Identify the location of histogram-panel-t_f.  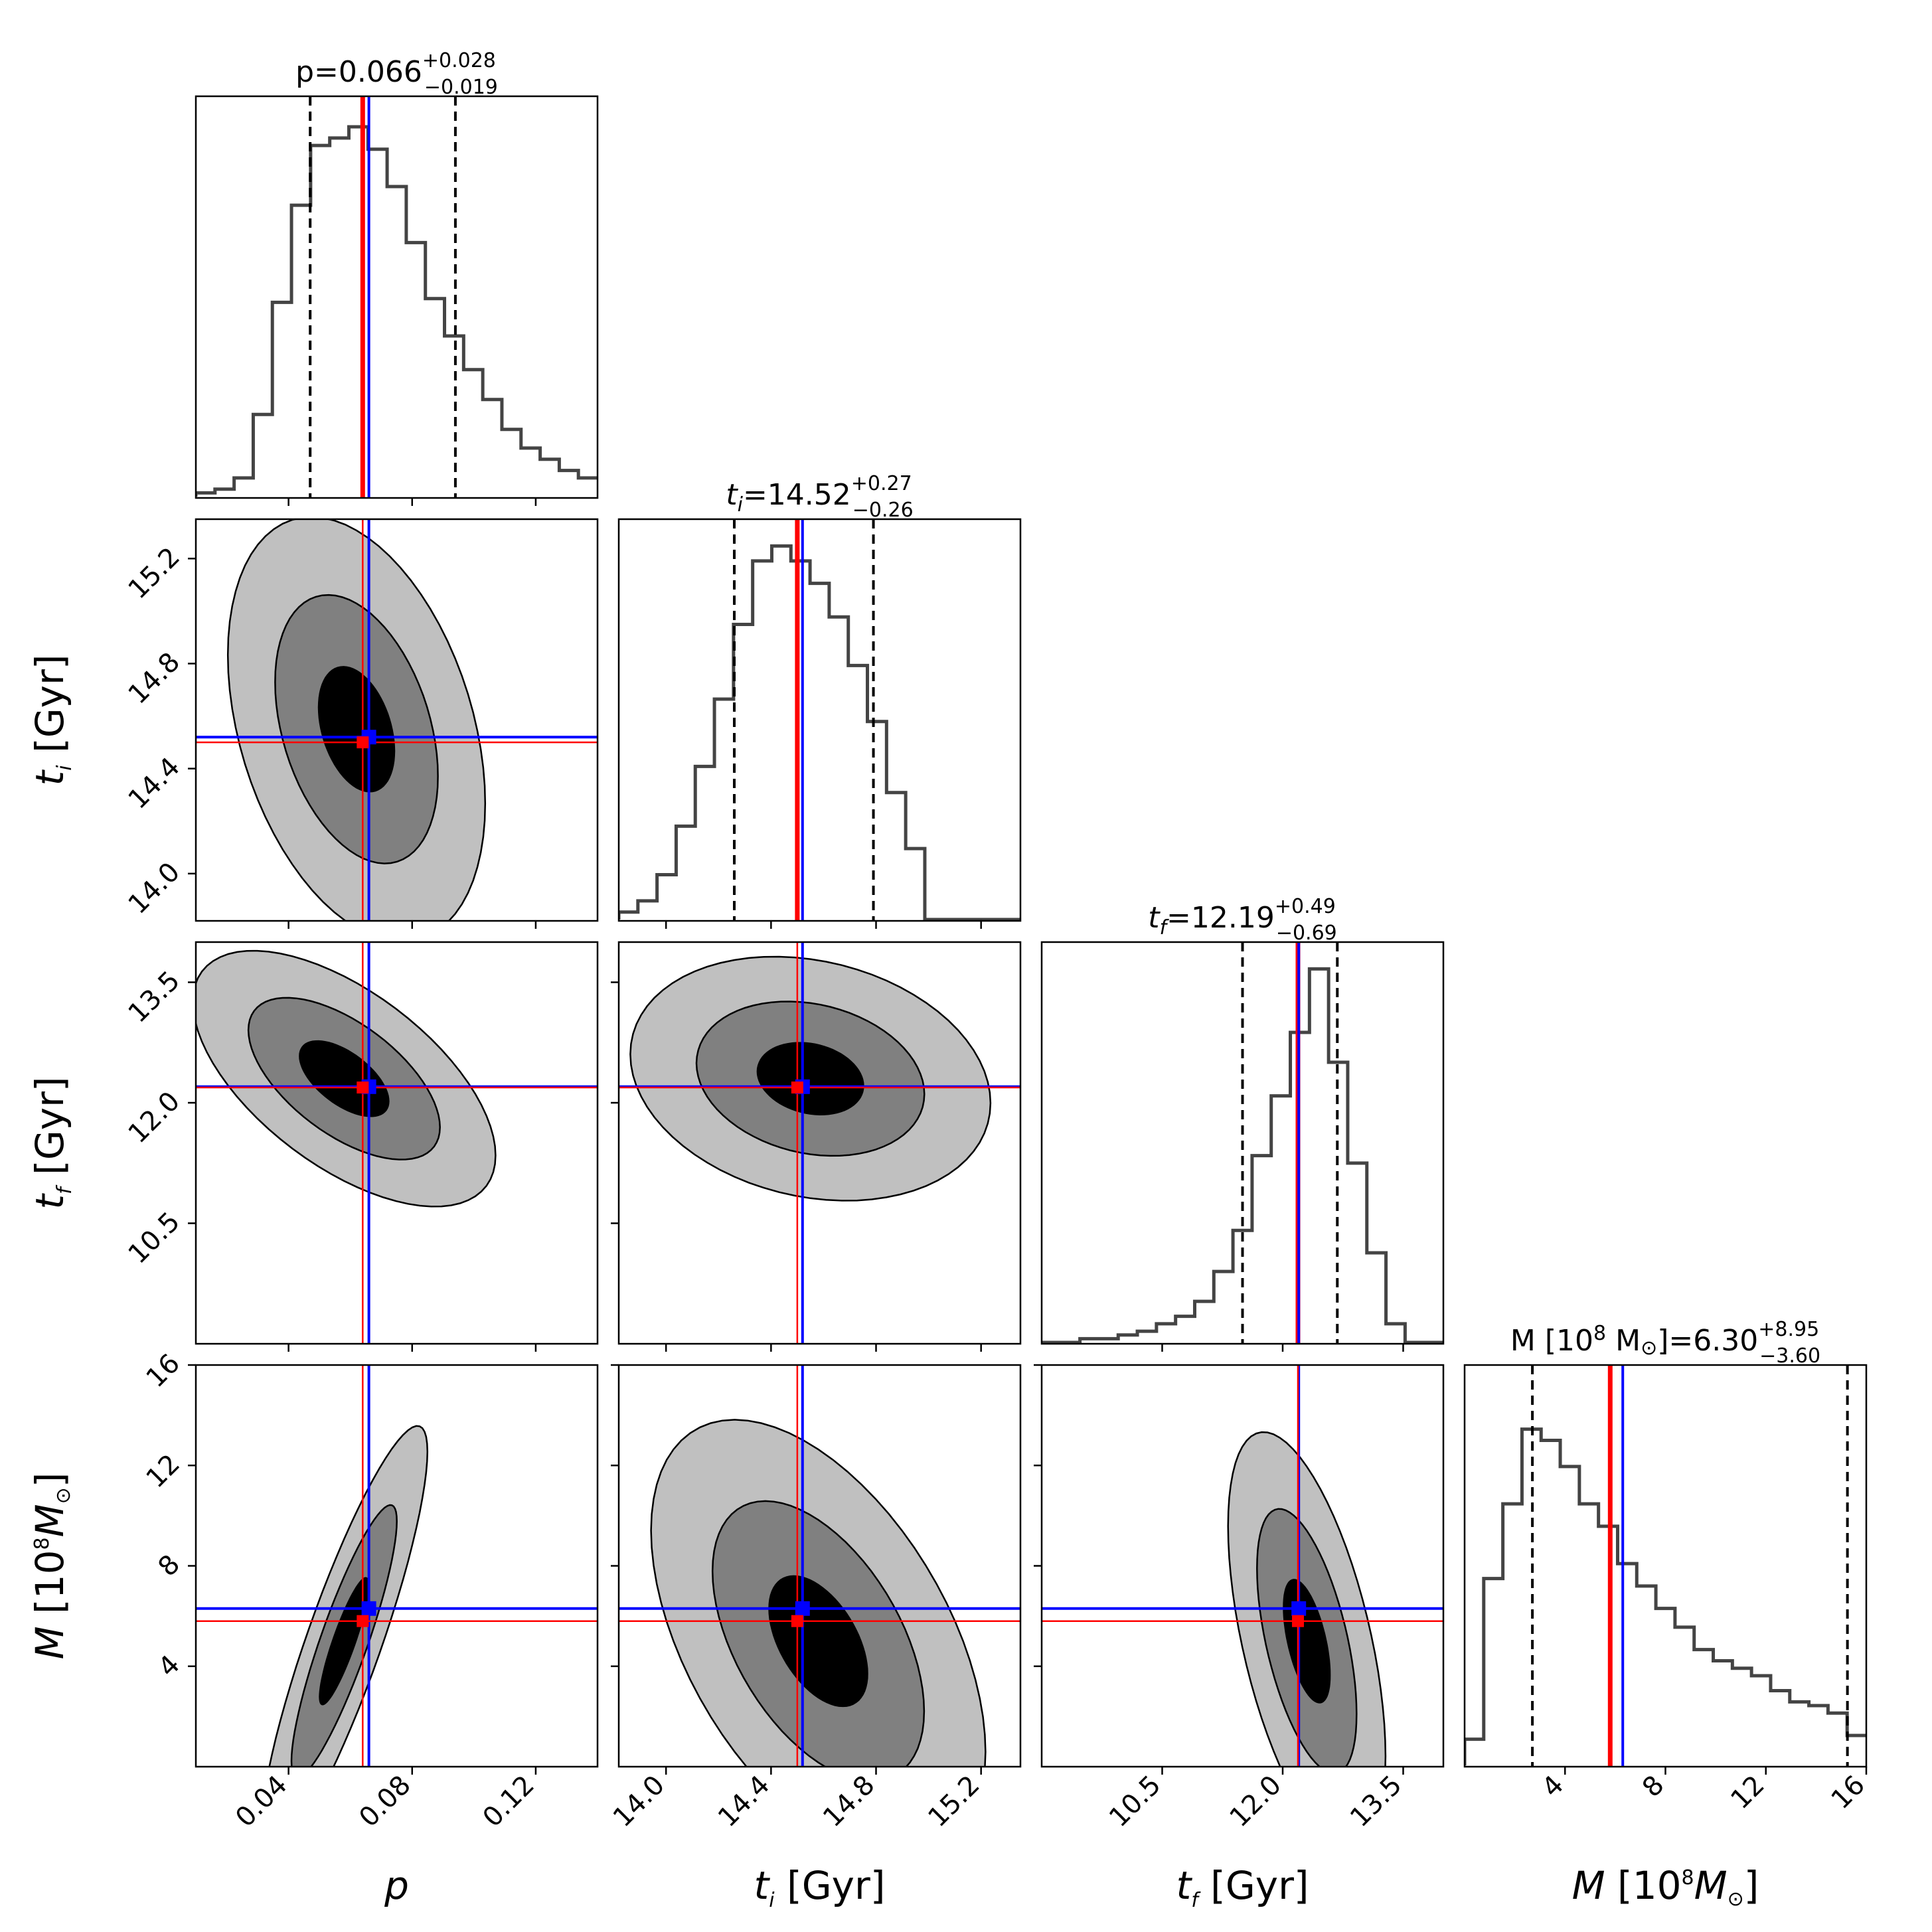
(1242, 1146).